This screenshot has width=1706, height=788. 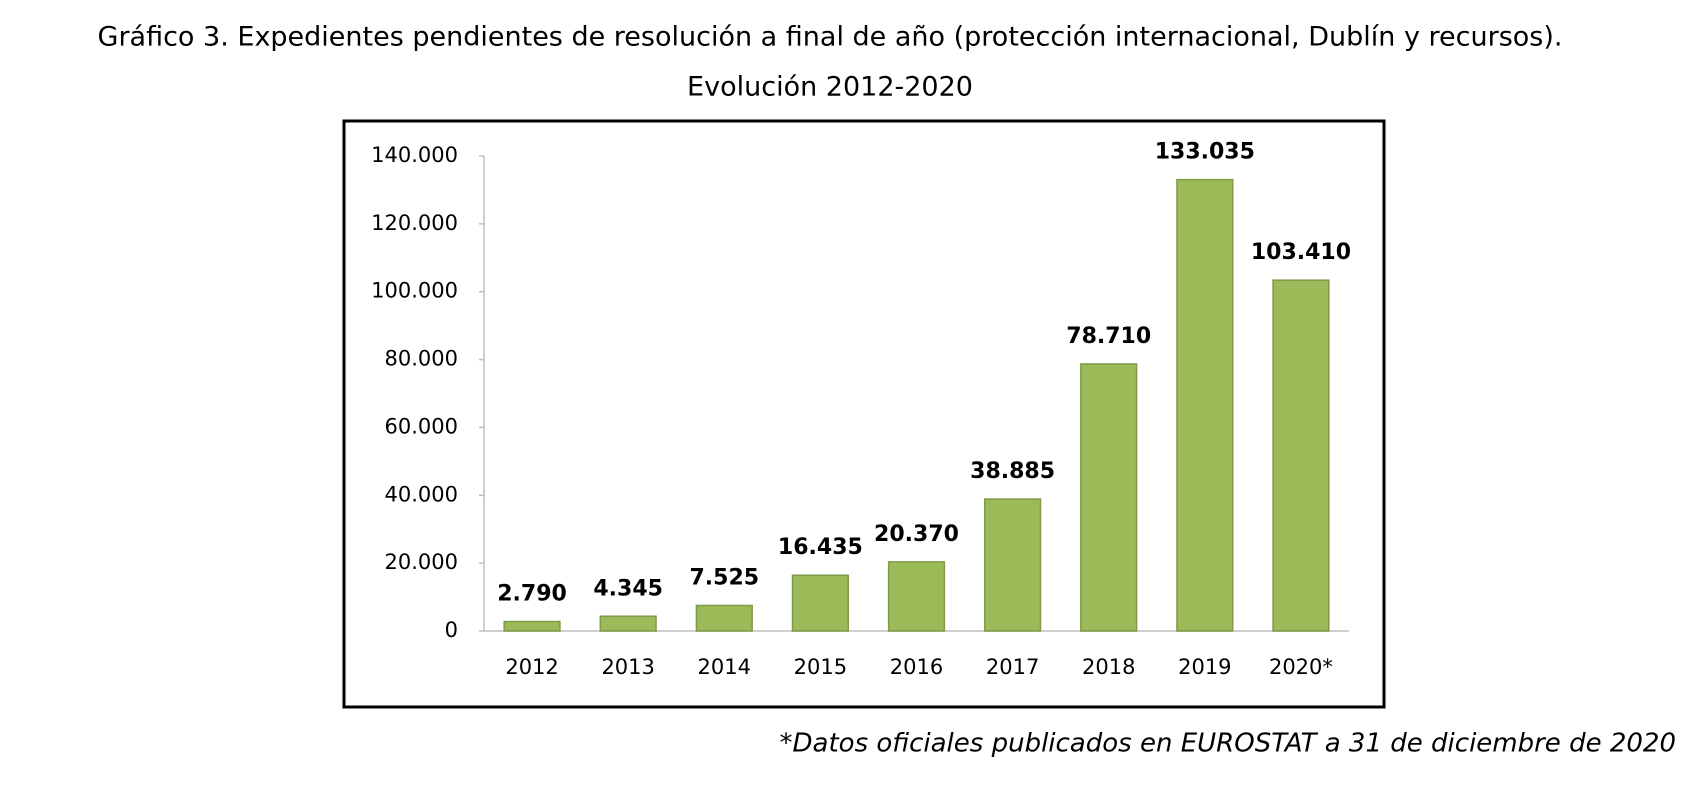 What do you see at coordinates (627, 667) in the screenshot?
I see `x-tick-label: 2013` at bounding box center [627, 667].